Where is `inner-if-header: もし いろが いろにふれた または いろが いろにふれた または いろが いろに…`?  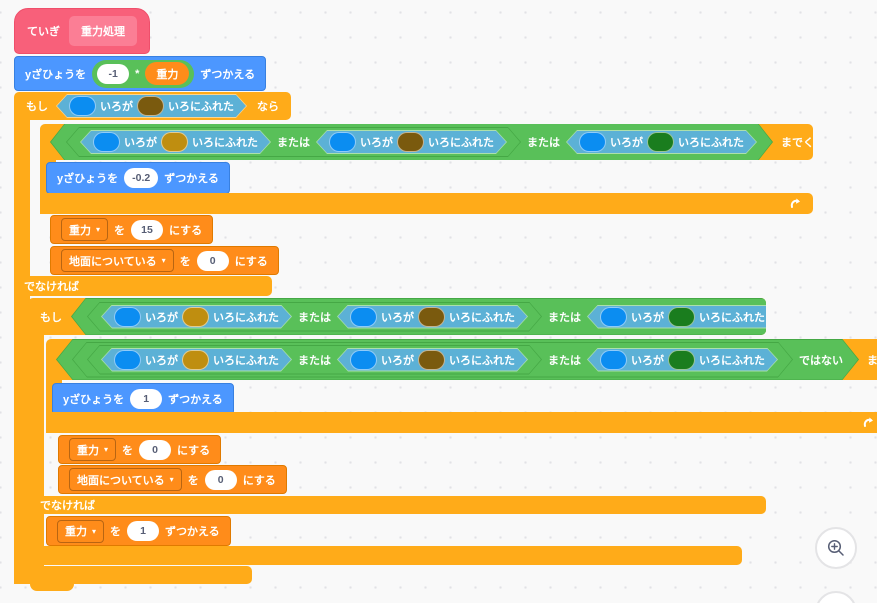 inner-if-header: もし いろが いろにふれた または いろが いろにふれた または いろが いろに… is located at coordinates (397, 316).